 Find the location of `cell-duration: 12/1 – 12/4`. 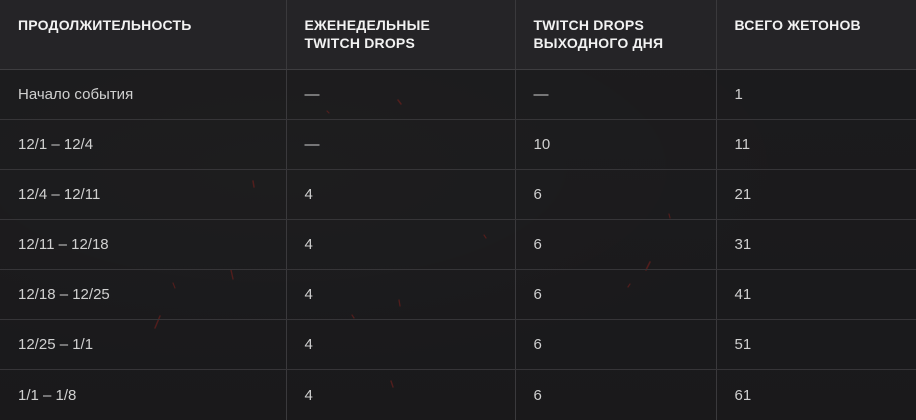

cell-duration: 12/1 – 12/4 is located at coordinates (143, 144).